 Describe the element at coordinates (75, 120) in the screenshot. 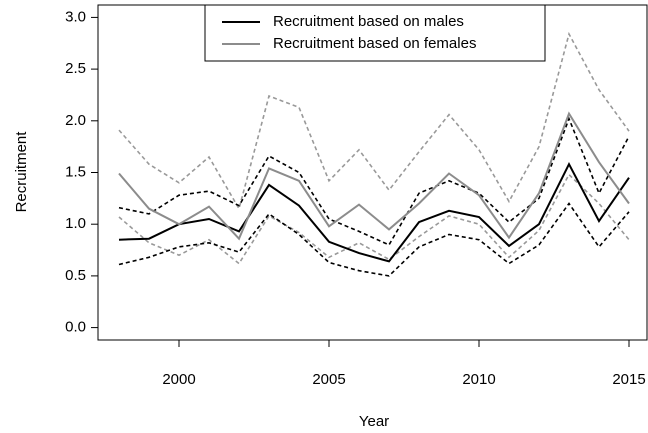

I see `y-tick-label: 2.0` at that location.